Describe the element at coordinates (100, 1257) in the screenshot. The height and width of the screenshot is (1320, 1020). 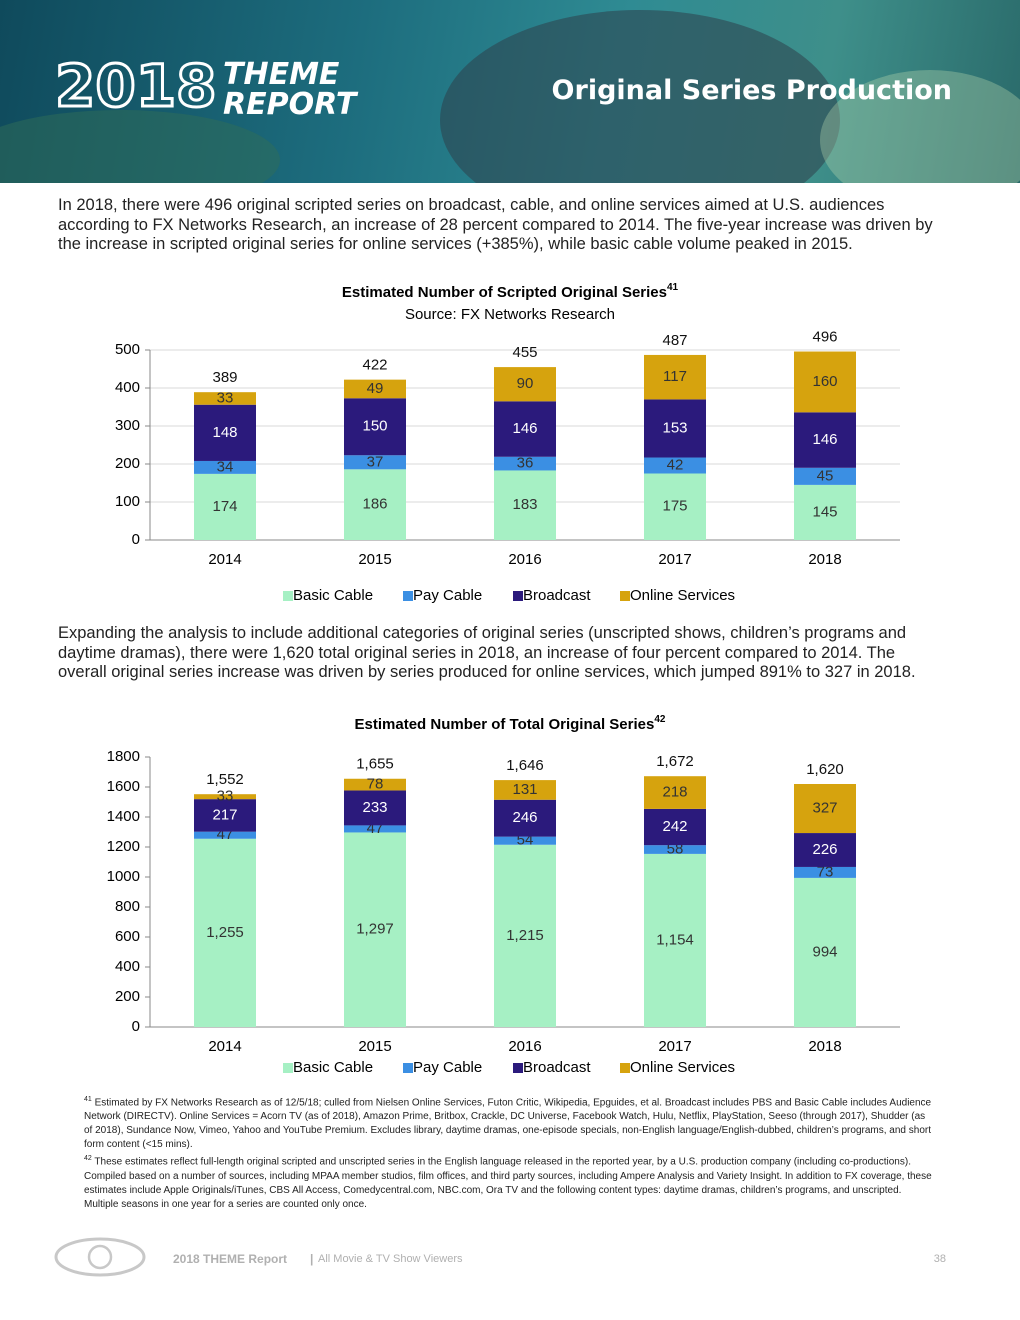
I see `footer-logo-reel` at that location.